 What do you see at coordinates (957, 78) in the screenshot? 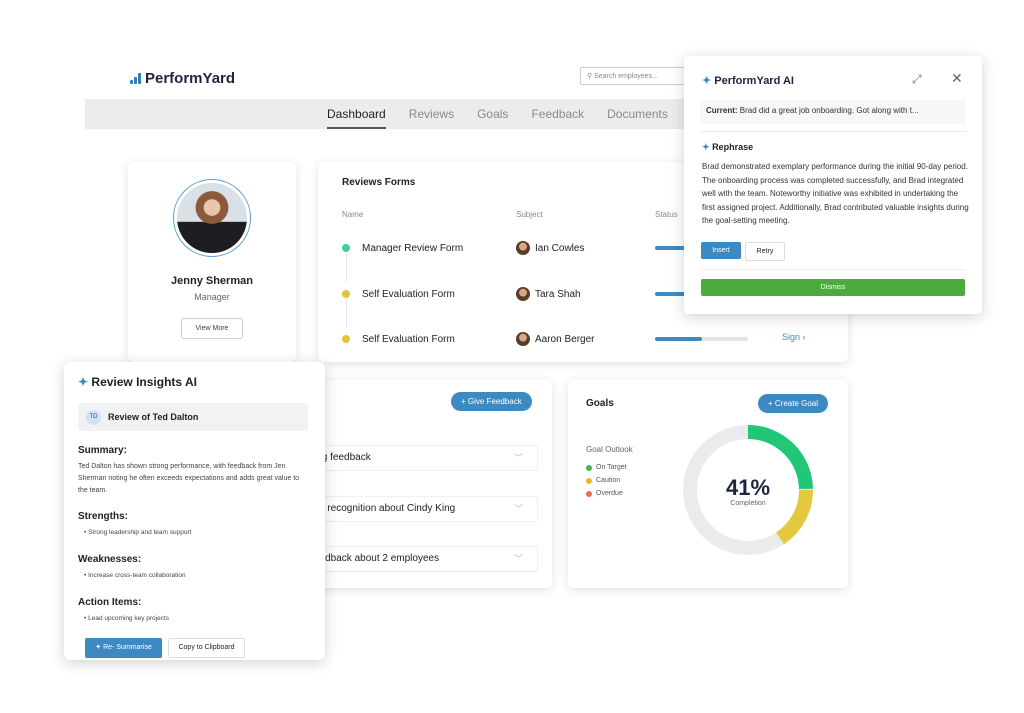
I see `close-icon: ✕` at bounding box center [957, 78].